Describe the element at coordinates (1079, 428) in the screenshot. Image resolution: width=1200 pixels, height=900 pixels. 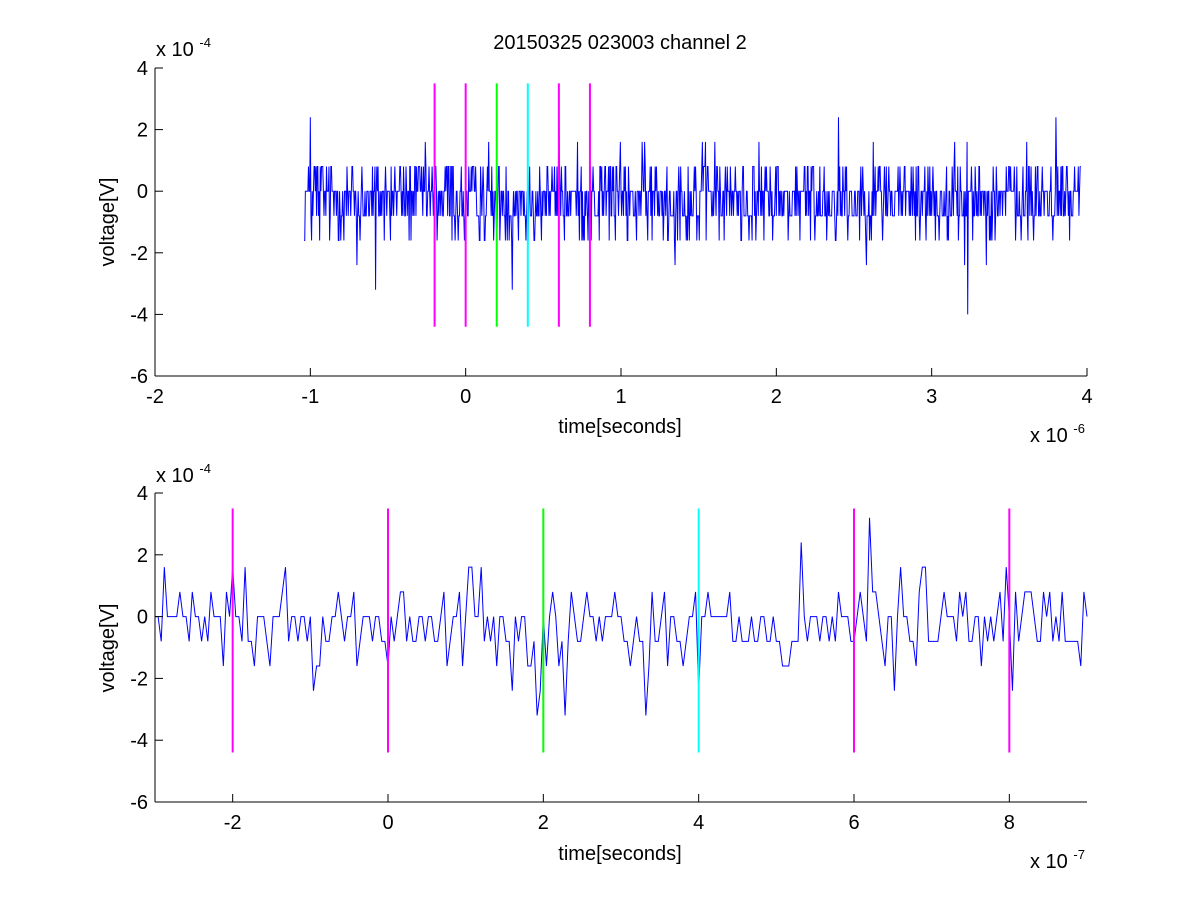
I see `top-x-exponent: -6` at that location.